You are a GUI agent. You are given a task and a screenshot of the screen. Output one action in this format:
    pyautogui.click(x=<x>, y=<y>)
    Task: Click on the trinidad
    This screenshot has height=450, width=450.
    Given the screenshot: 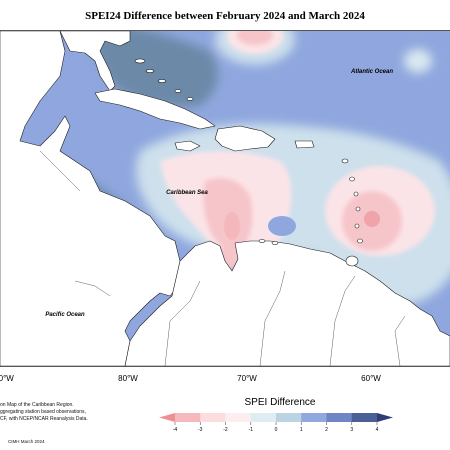 What is the action you would take?
    pyautogui.click(x=352, y=261)
    